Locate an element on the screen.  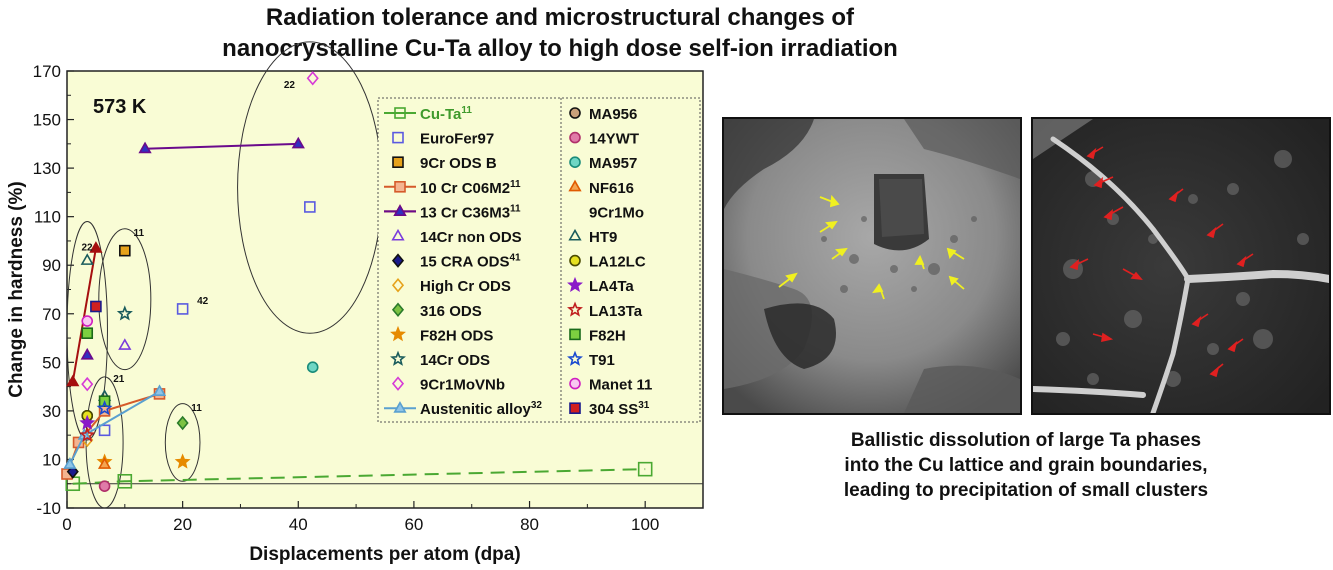
legend-item: NF616 is located at coordinates (601, 188).